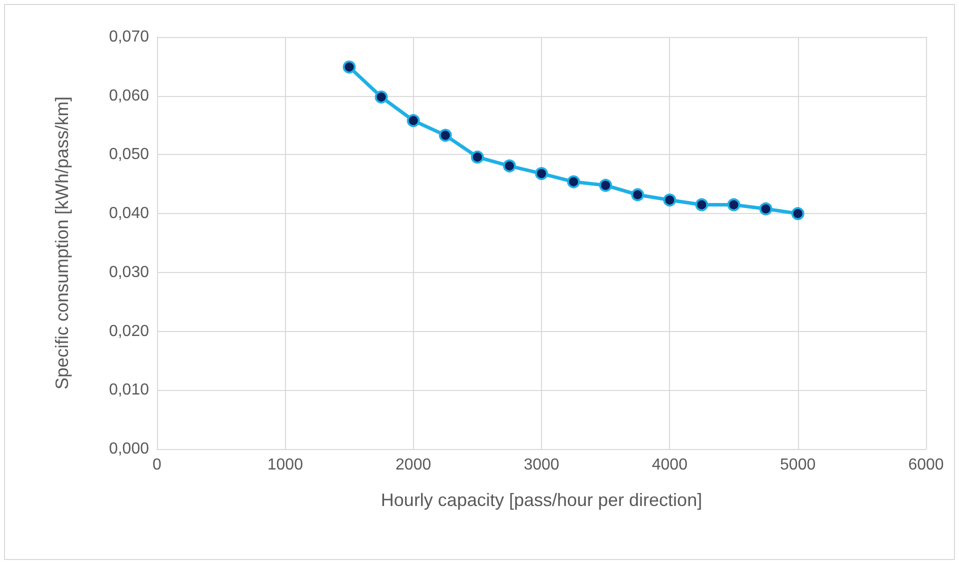  Describe the element at coordinates (129, 390) in the screenshot. I see `y-tick-label: 0,010` at that location.